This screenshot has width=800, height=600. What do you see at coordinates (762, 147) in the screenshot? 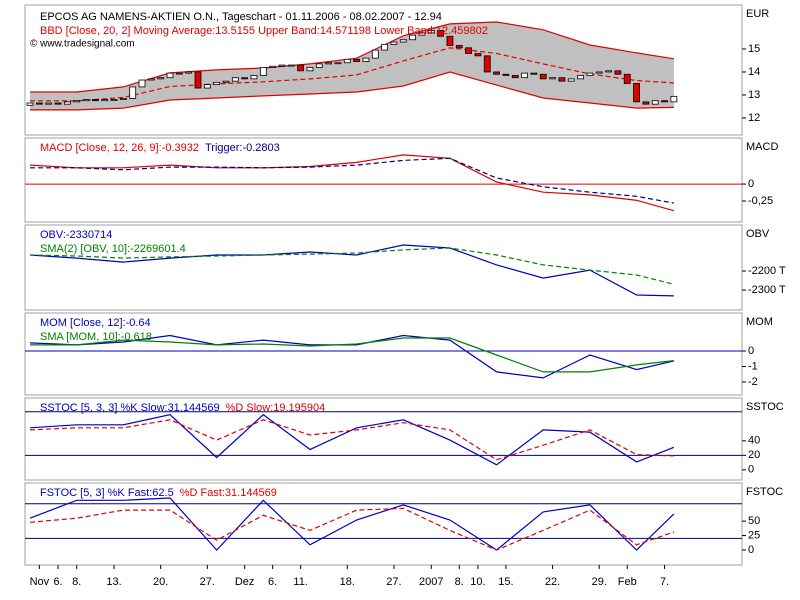
I see `axis-label: MACD` at bounding box center [762, 147].